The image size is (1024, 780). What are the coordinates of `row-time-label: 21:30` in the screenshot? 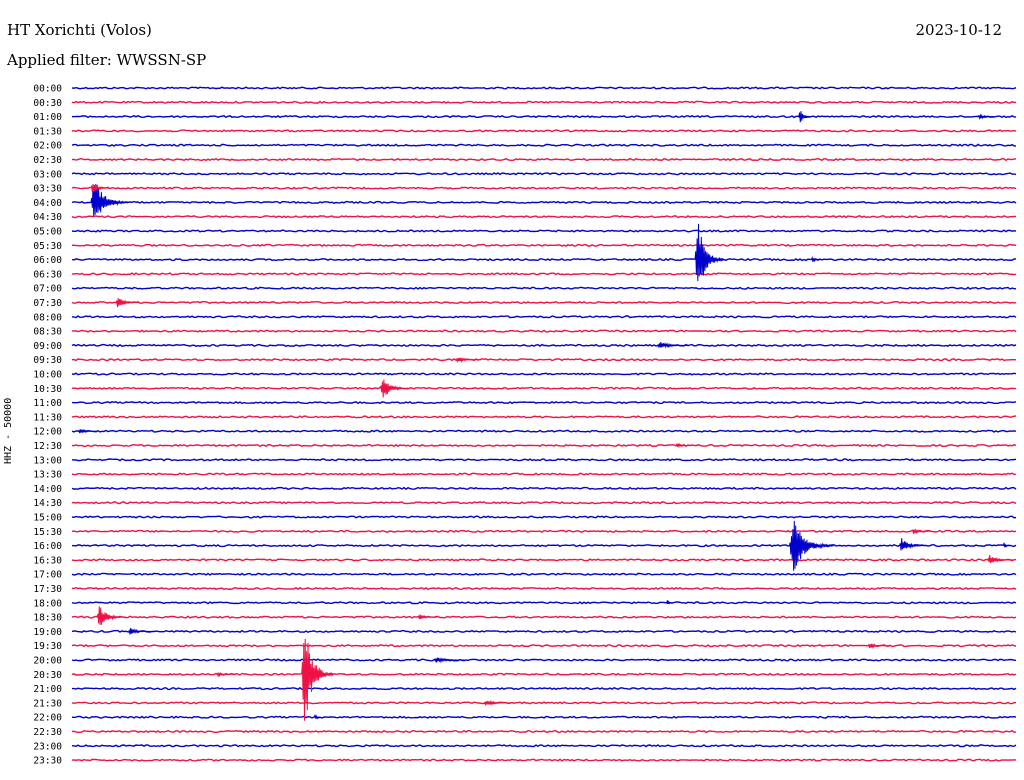 It's located at (47, 703).